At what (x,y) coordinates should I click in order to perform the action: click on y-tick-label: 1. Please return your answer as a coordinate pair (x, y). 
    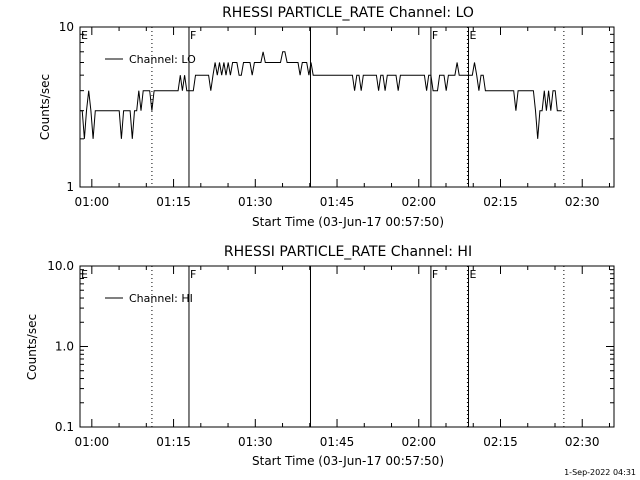
    Looking at the image, I should click on (70, 187).